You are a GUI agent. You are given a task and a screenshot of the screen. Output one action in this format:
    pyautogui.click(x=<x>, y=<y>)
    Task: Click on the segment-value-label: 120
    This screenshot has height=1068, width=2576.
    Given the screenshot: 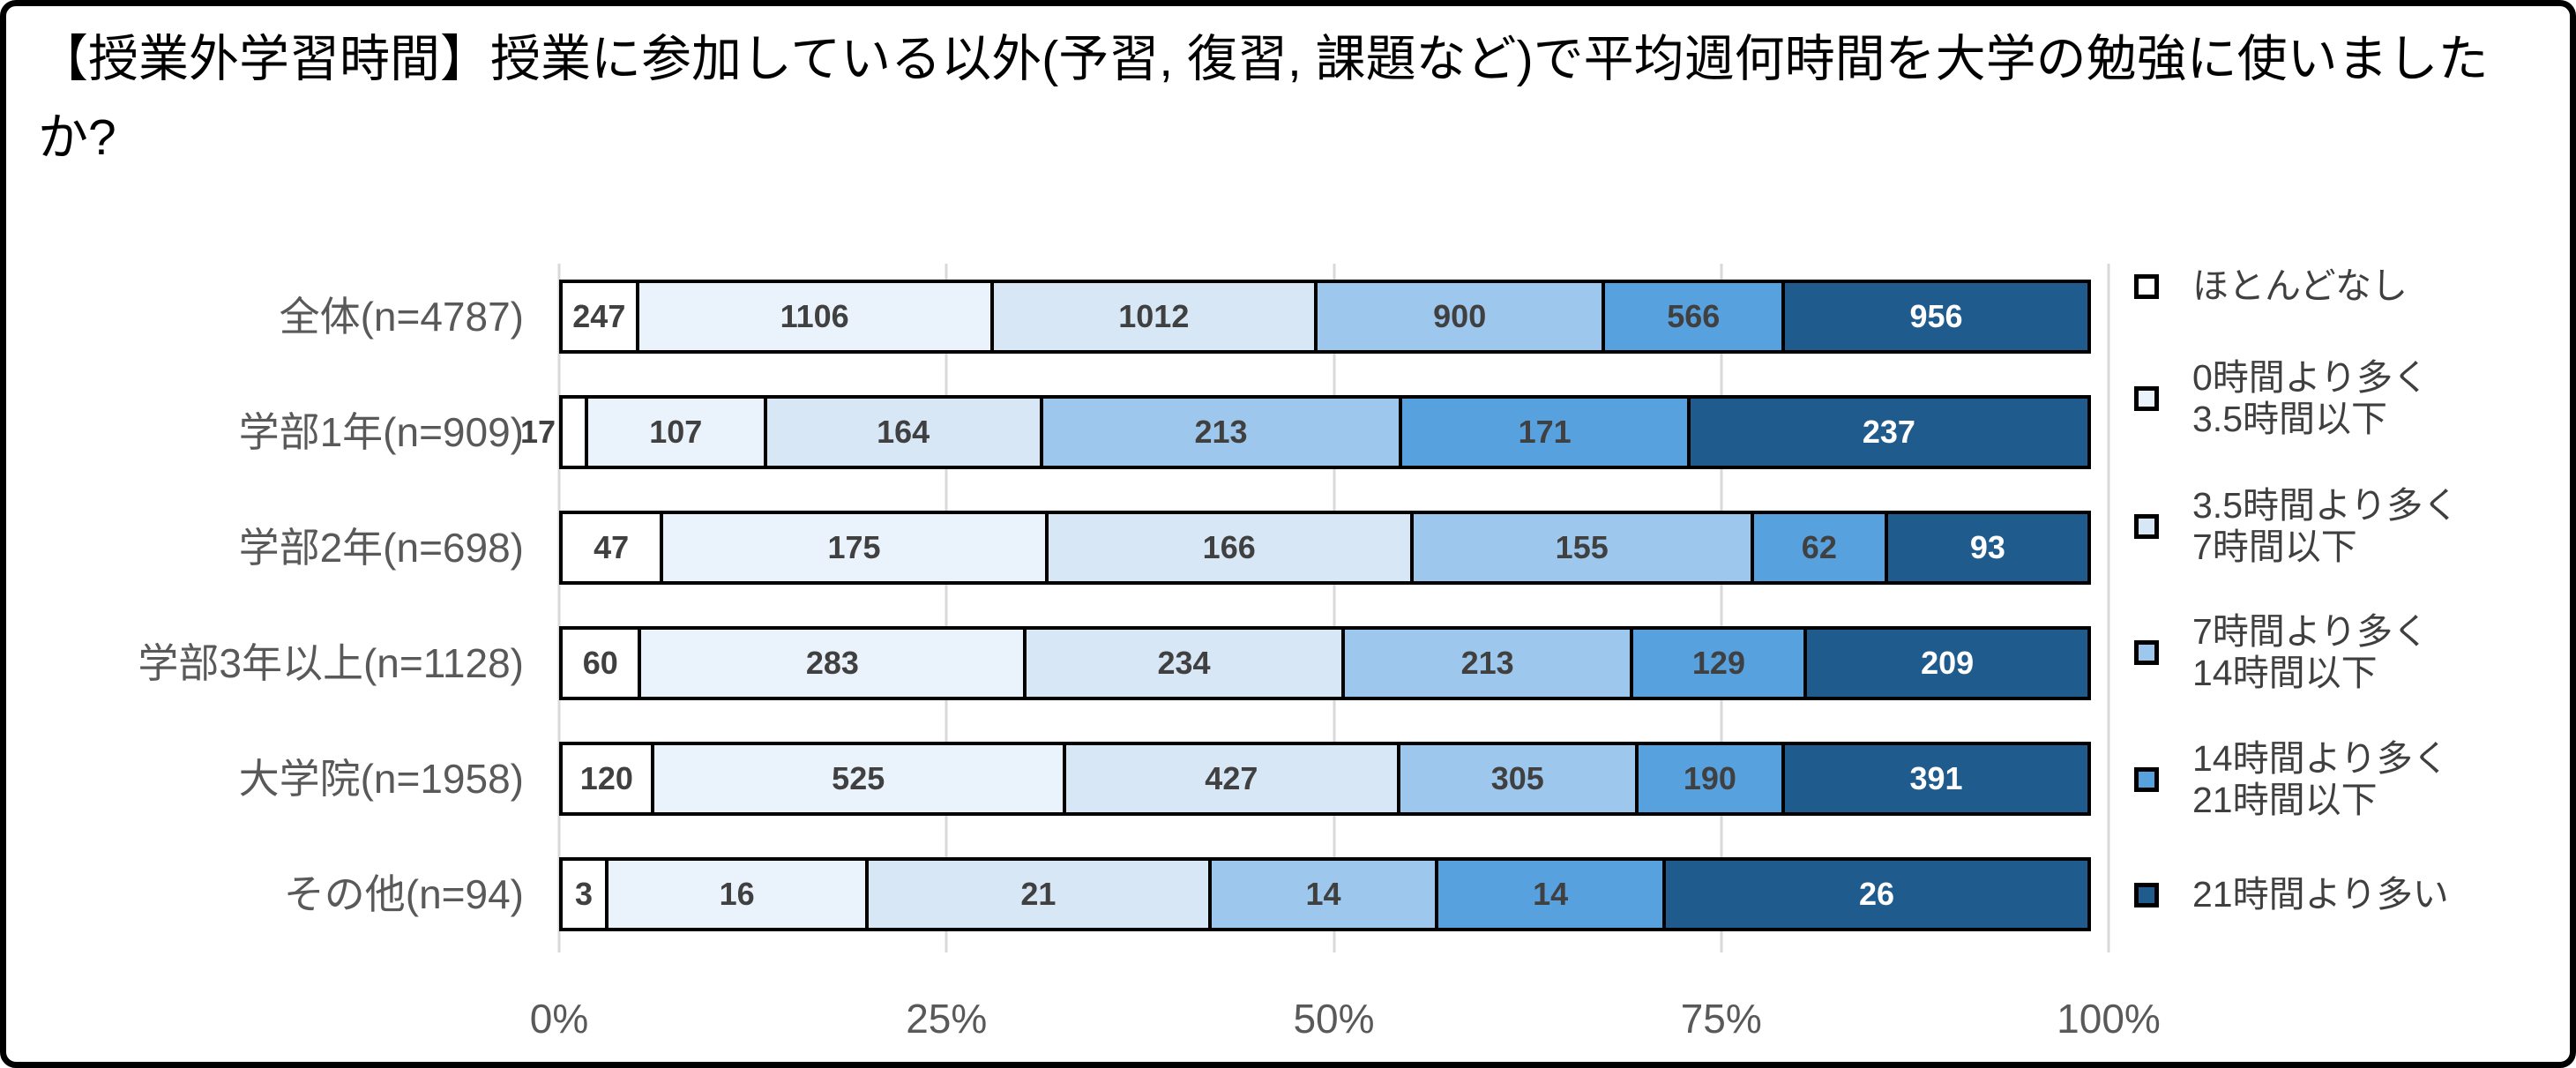 What is the action you would take?
    pyautogui.click(x=606, y=778)
    